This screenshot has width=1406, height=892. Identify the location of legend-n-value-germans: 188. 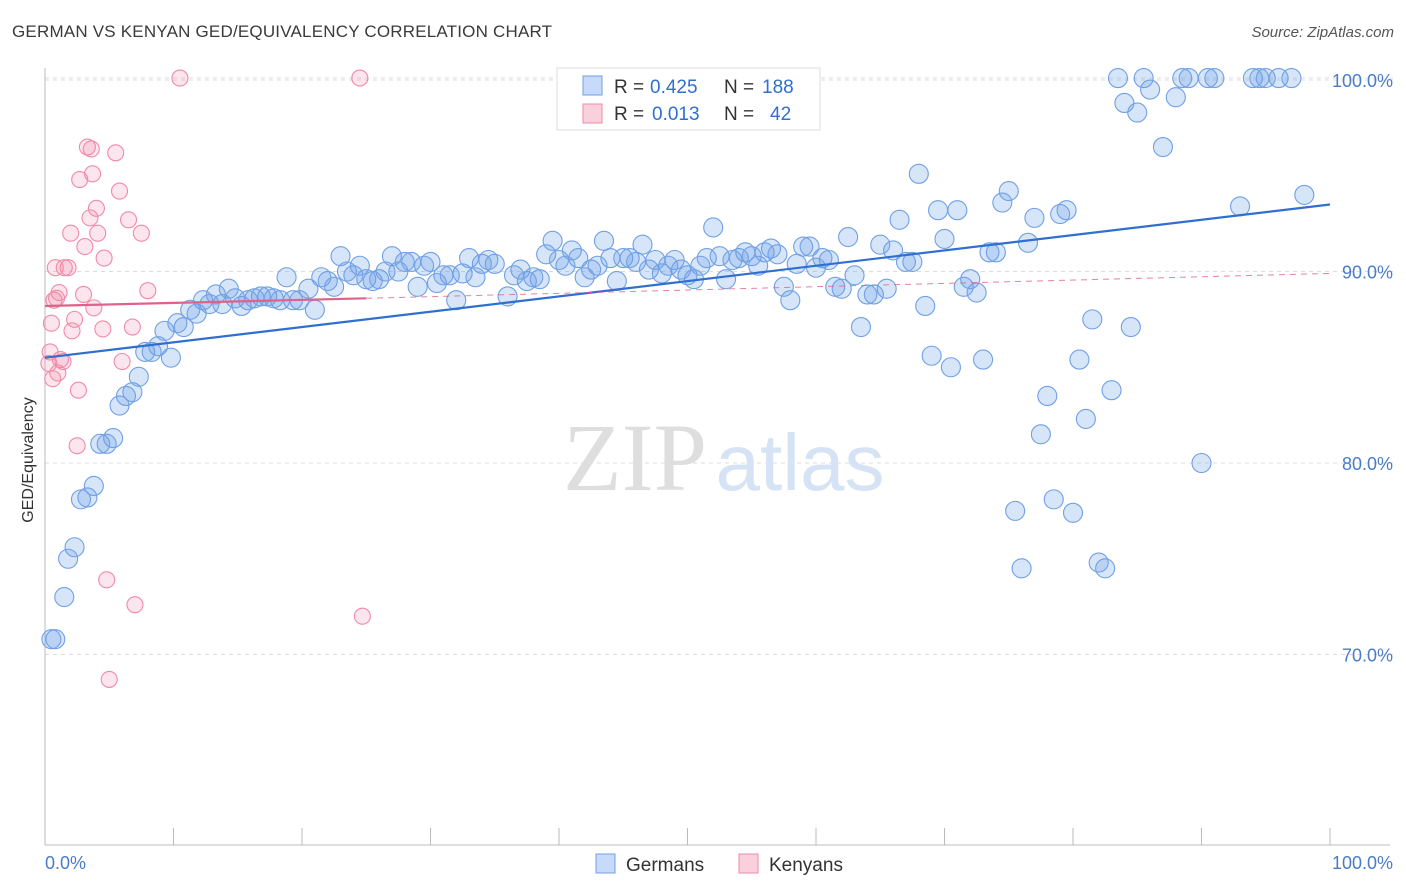
(778, 87).